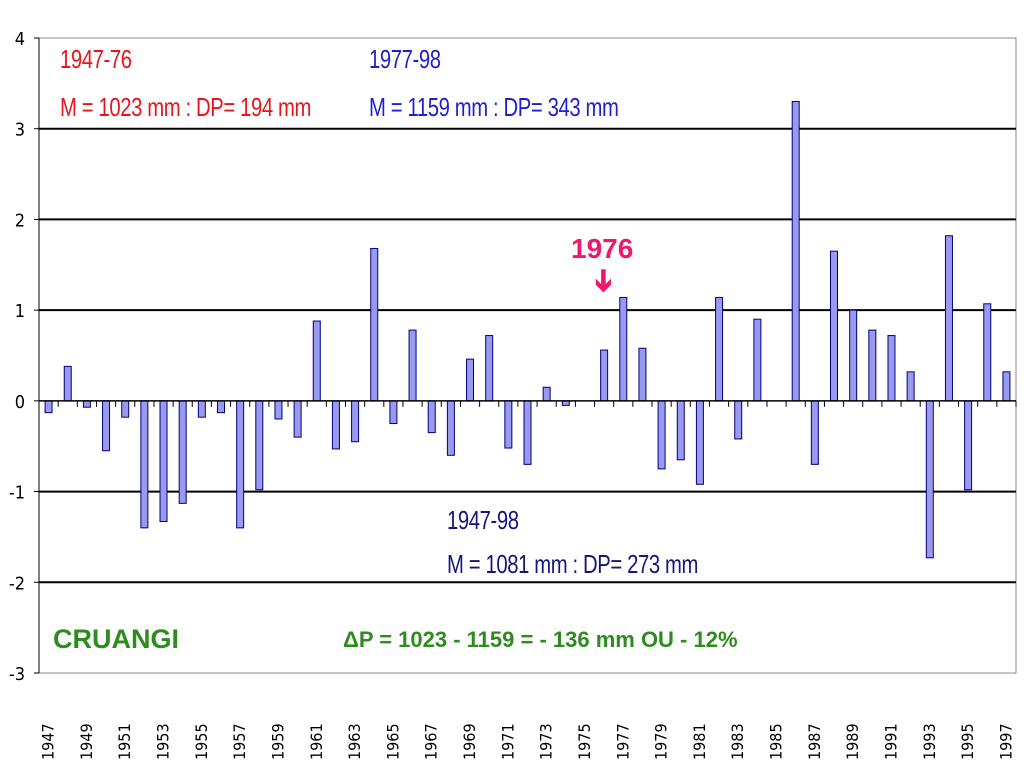 Image resolution: width=1024 pixels, height=768 pixels. I want to click on period2-stats: M = 1159 mm : DP= 343 mm, so click(494, 107).